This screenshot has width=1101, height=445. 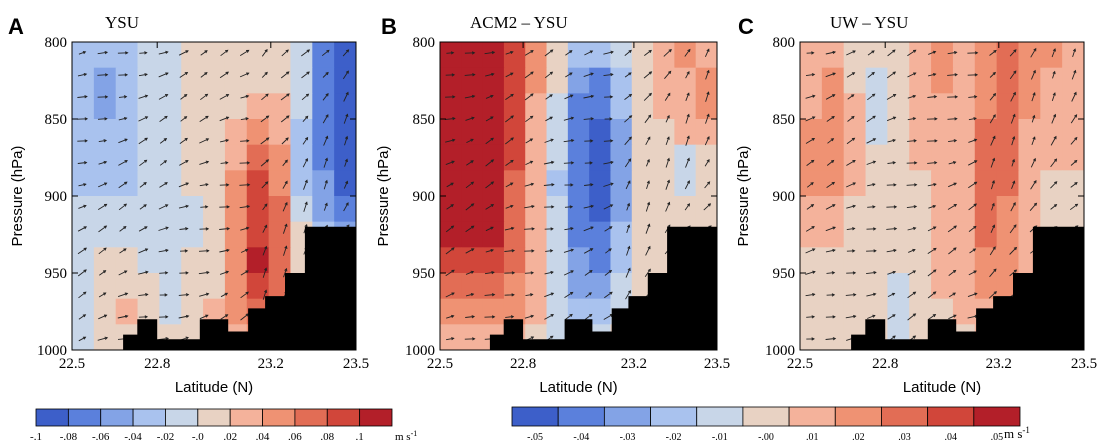 I want to click on y-tick-label: 900, so click(x=56, y=197).